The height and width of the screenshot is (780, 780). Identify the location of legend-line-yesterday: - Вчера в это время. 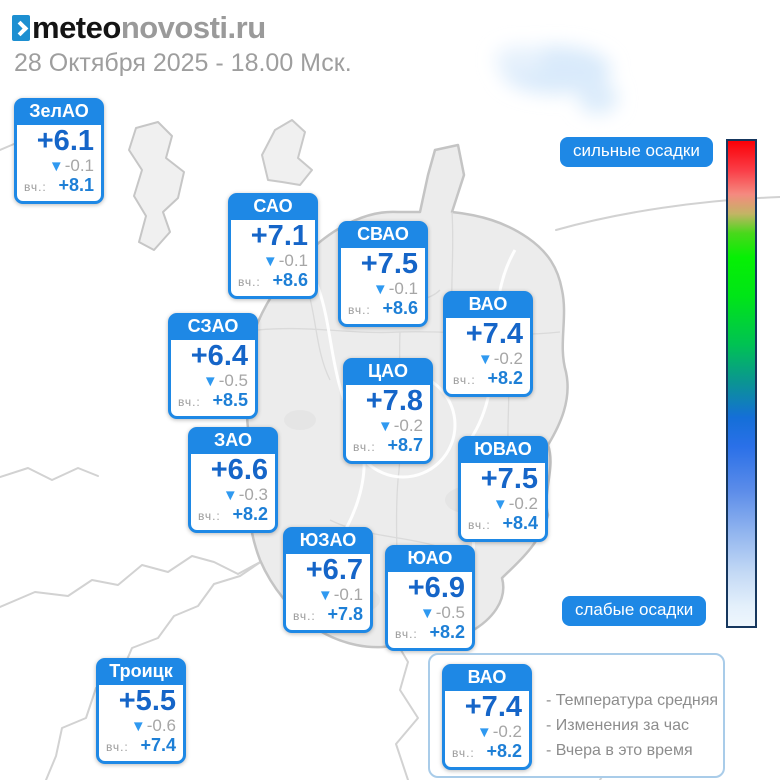
(619, 750).